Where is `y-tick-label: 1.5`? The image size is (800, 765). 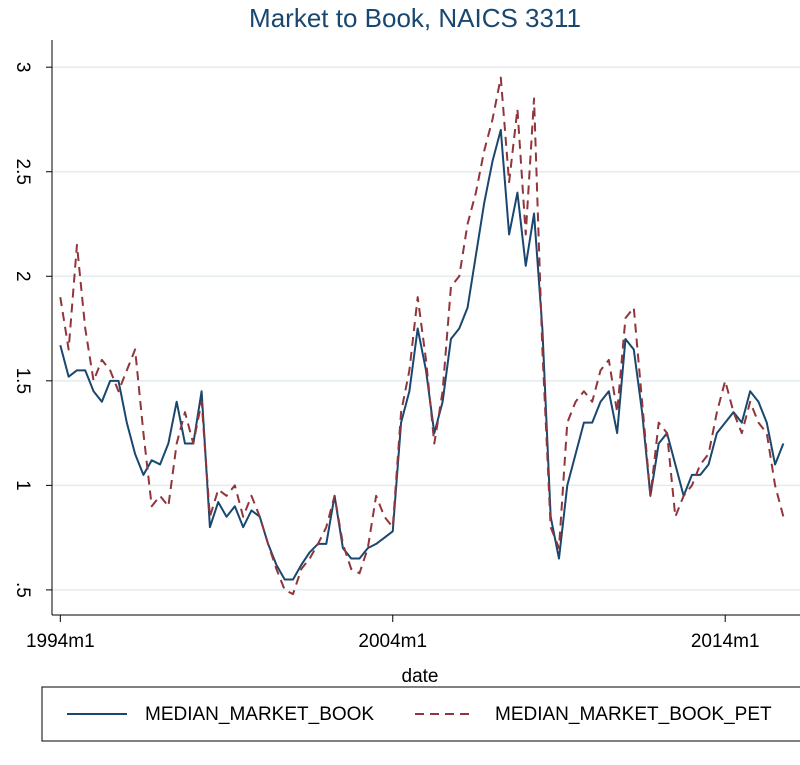 y-tick-label: 1.5 is located at coordinates (22, 381).